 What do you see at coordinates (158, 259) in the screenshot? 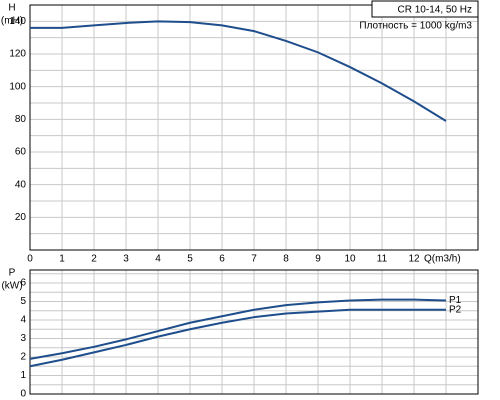
I see `x-tick-label: 4` at bounding box center [158, 259].